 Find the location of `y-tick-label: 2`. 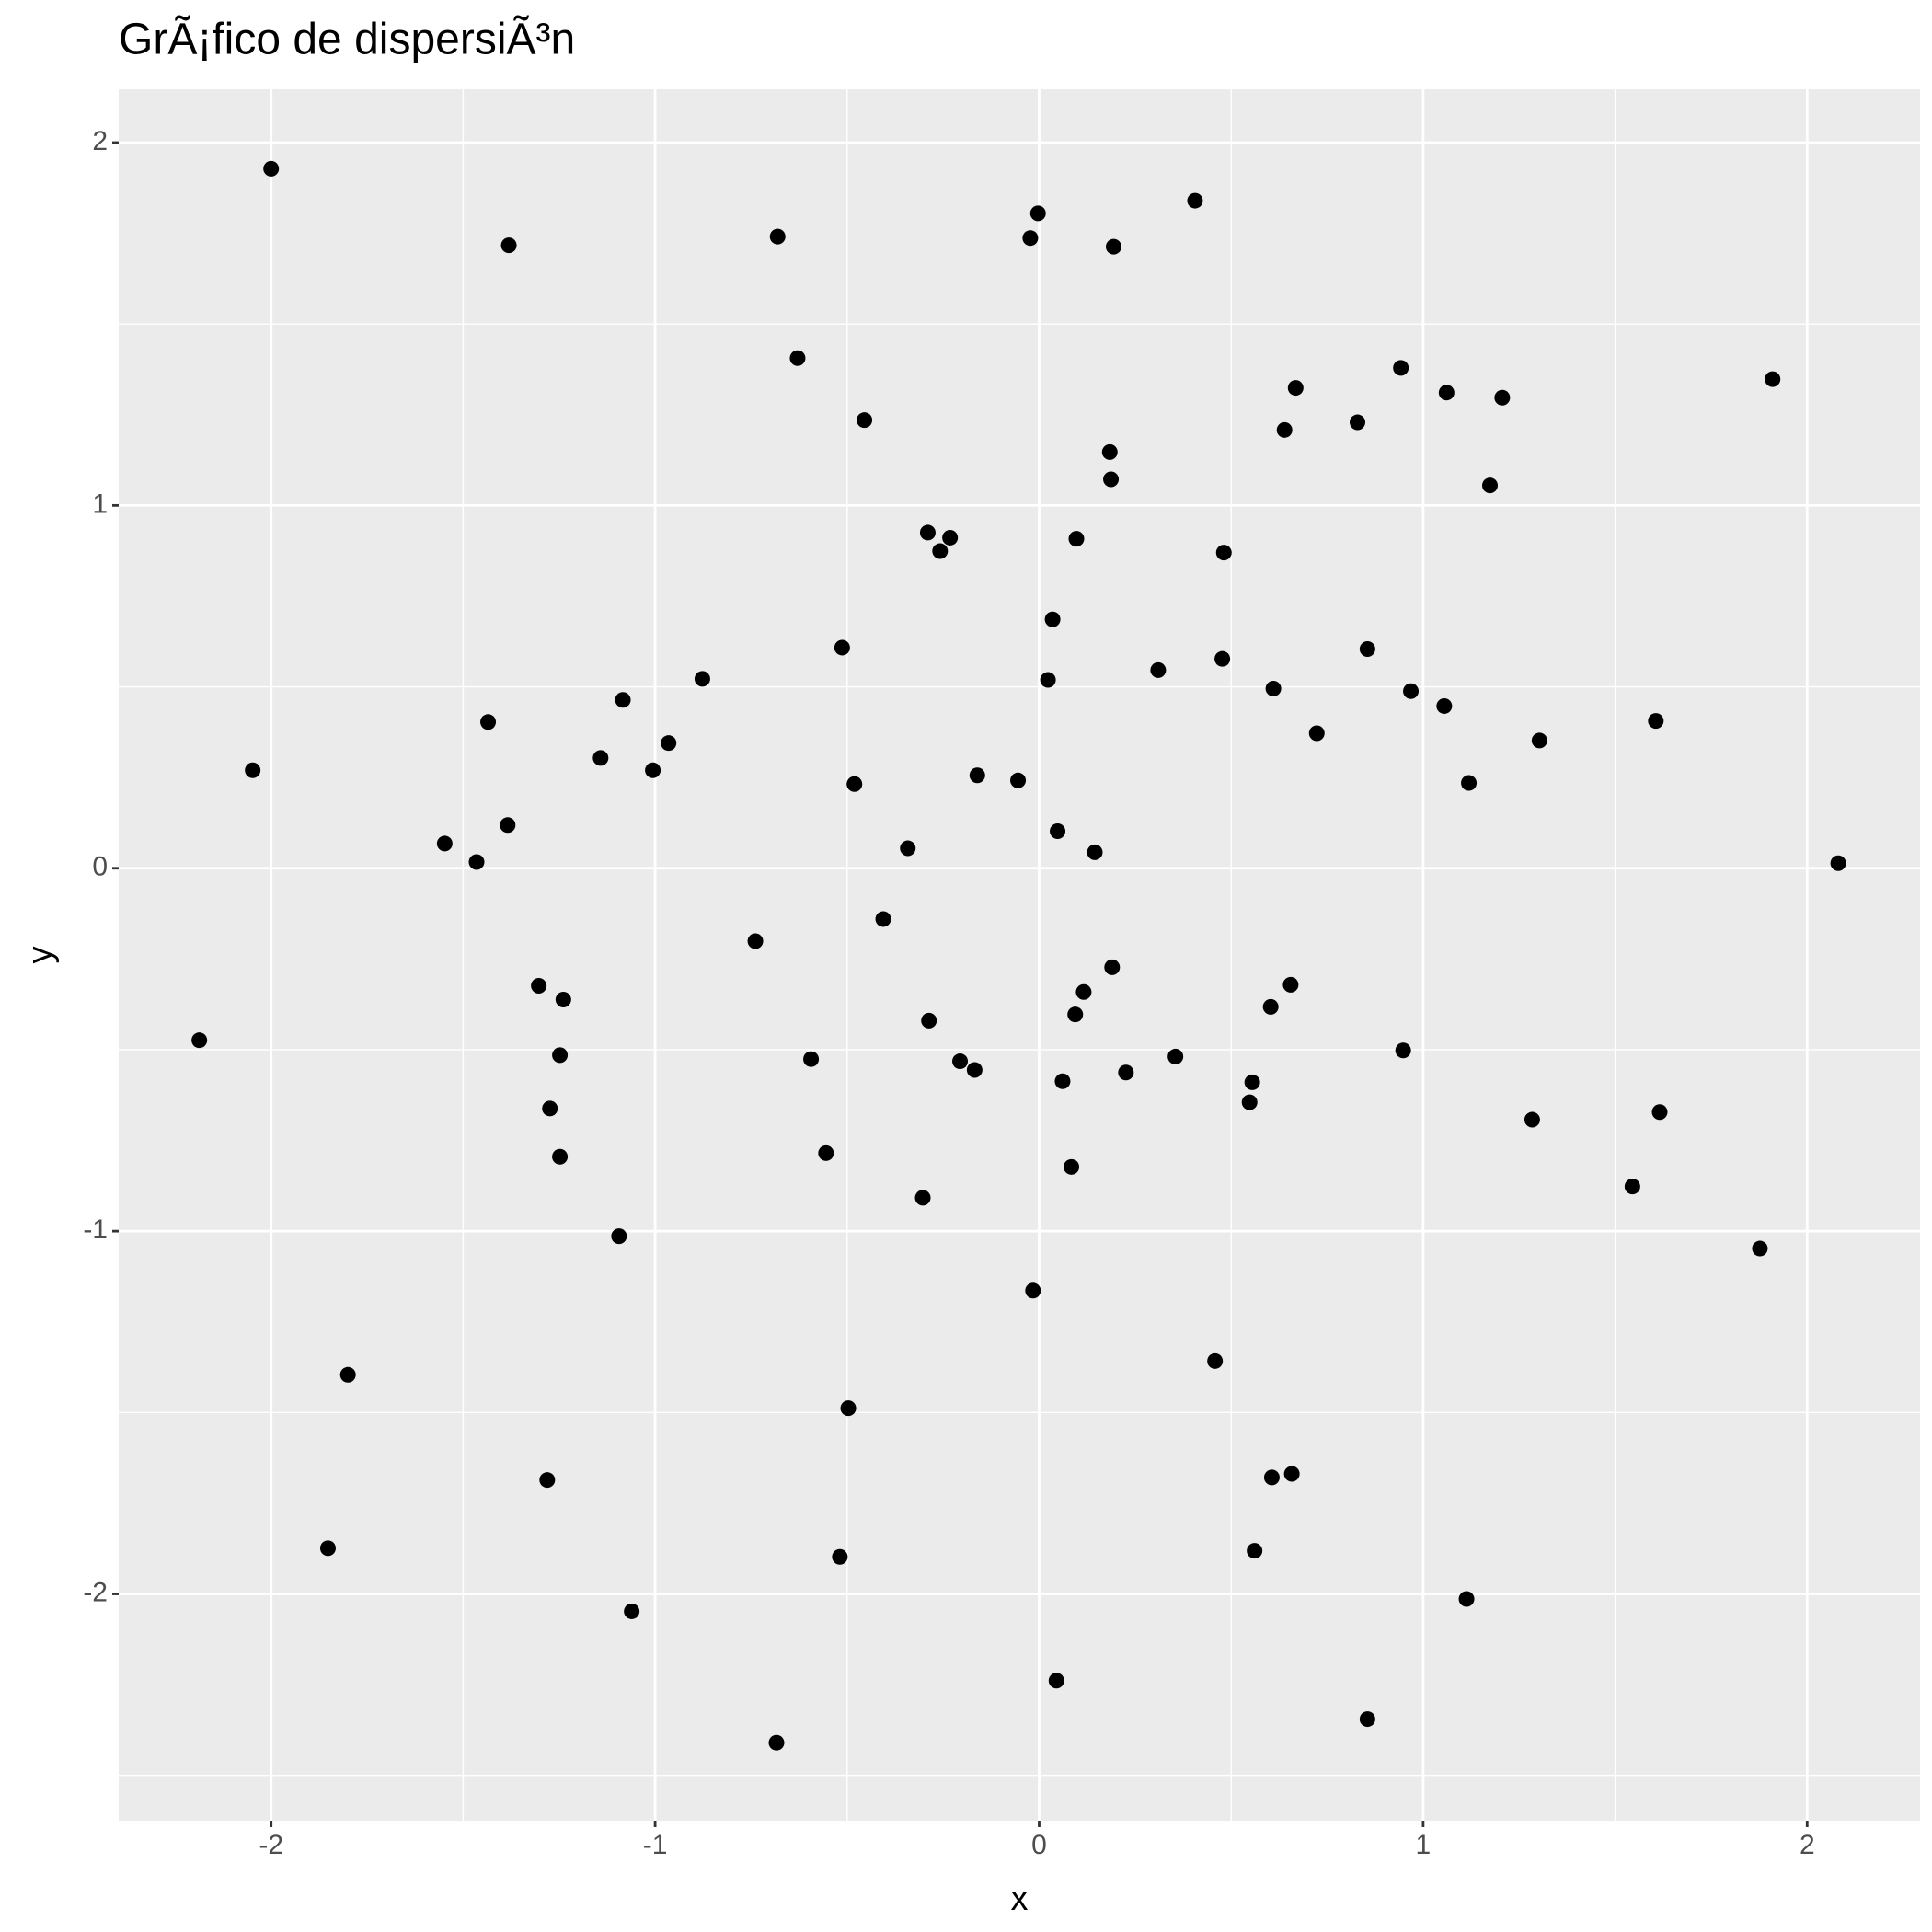

y-tick-label: 2 is located at coordinates (100, 141).